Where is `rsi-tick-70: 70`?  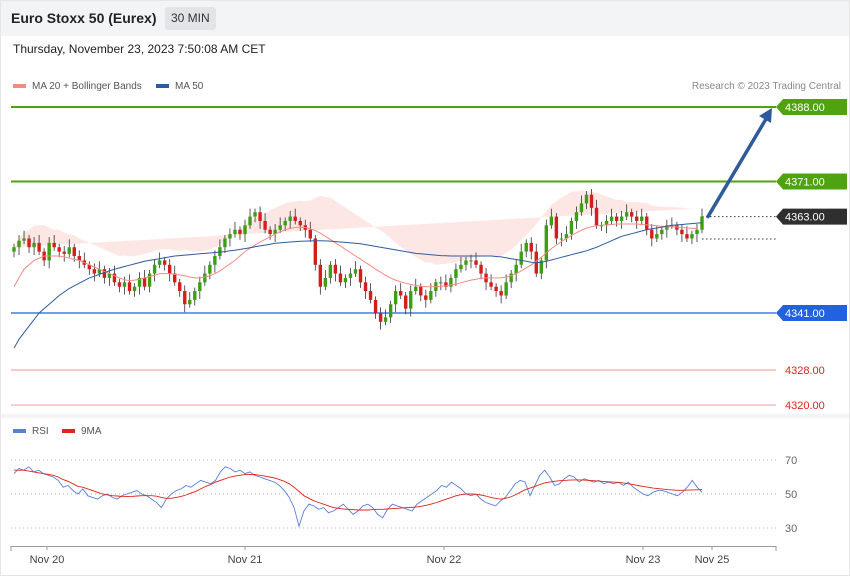 rsi-tick-70: 70 is located at coordinates (791, 461).